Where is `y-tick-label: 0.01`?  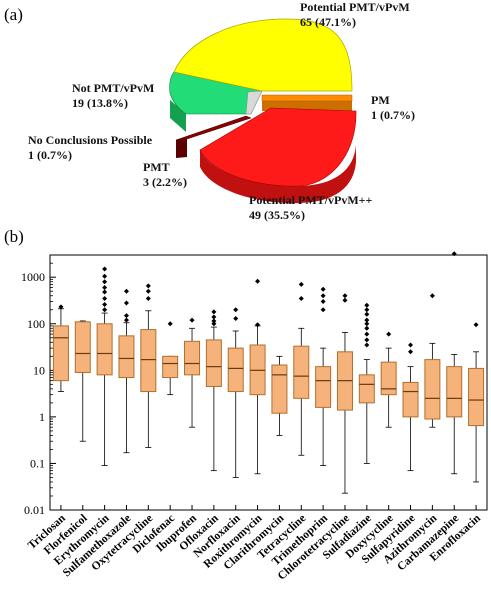 y-tick-label: 0.01 is located at coordinates (34, 510).